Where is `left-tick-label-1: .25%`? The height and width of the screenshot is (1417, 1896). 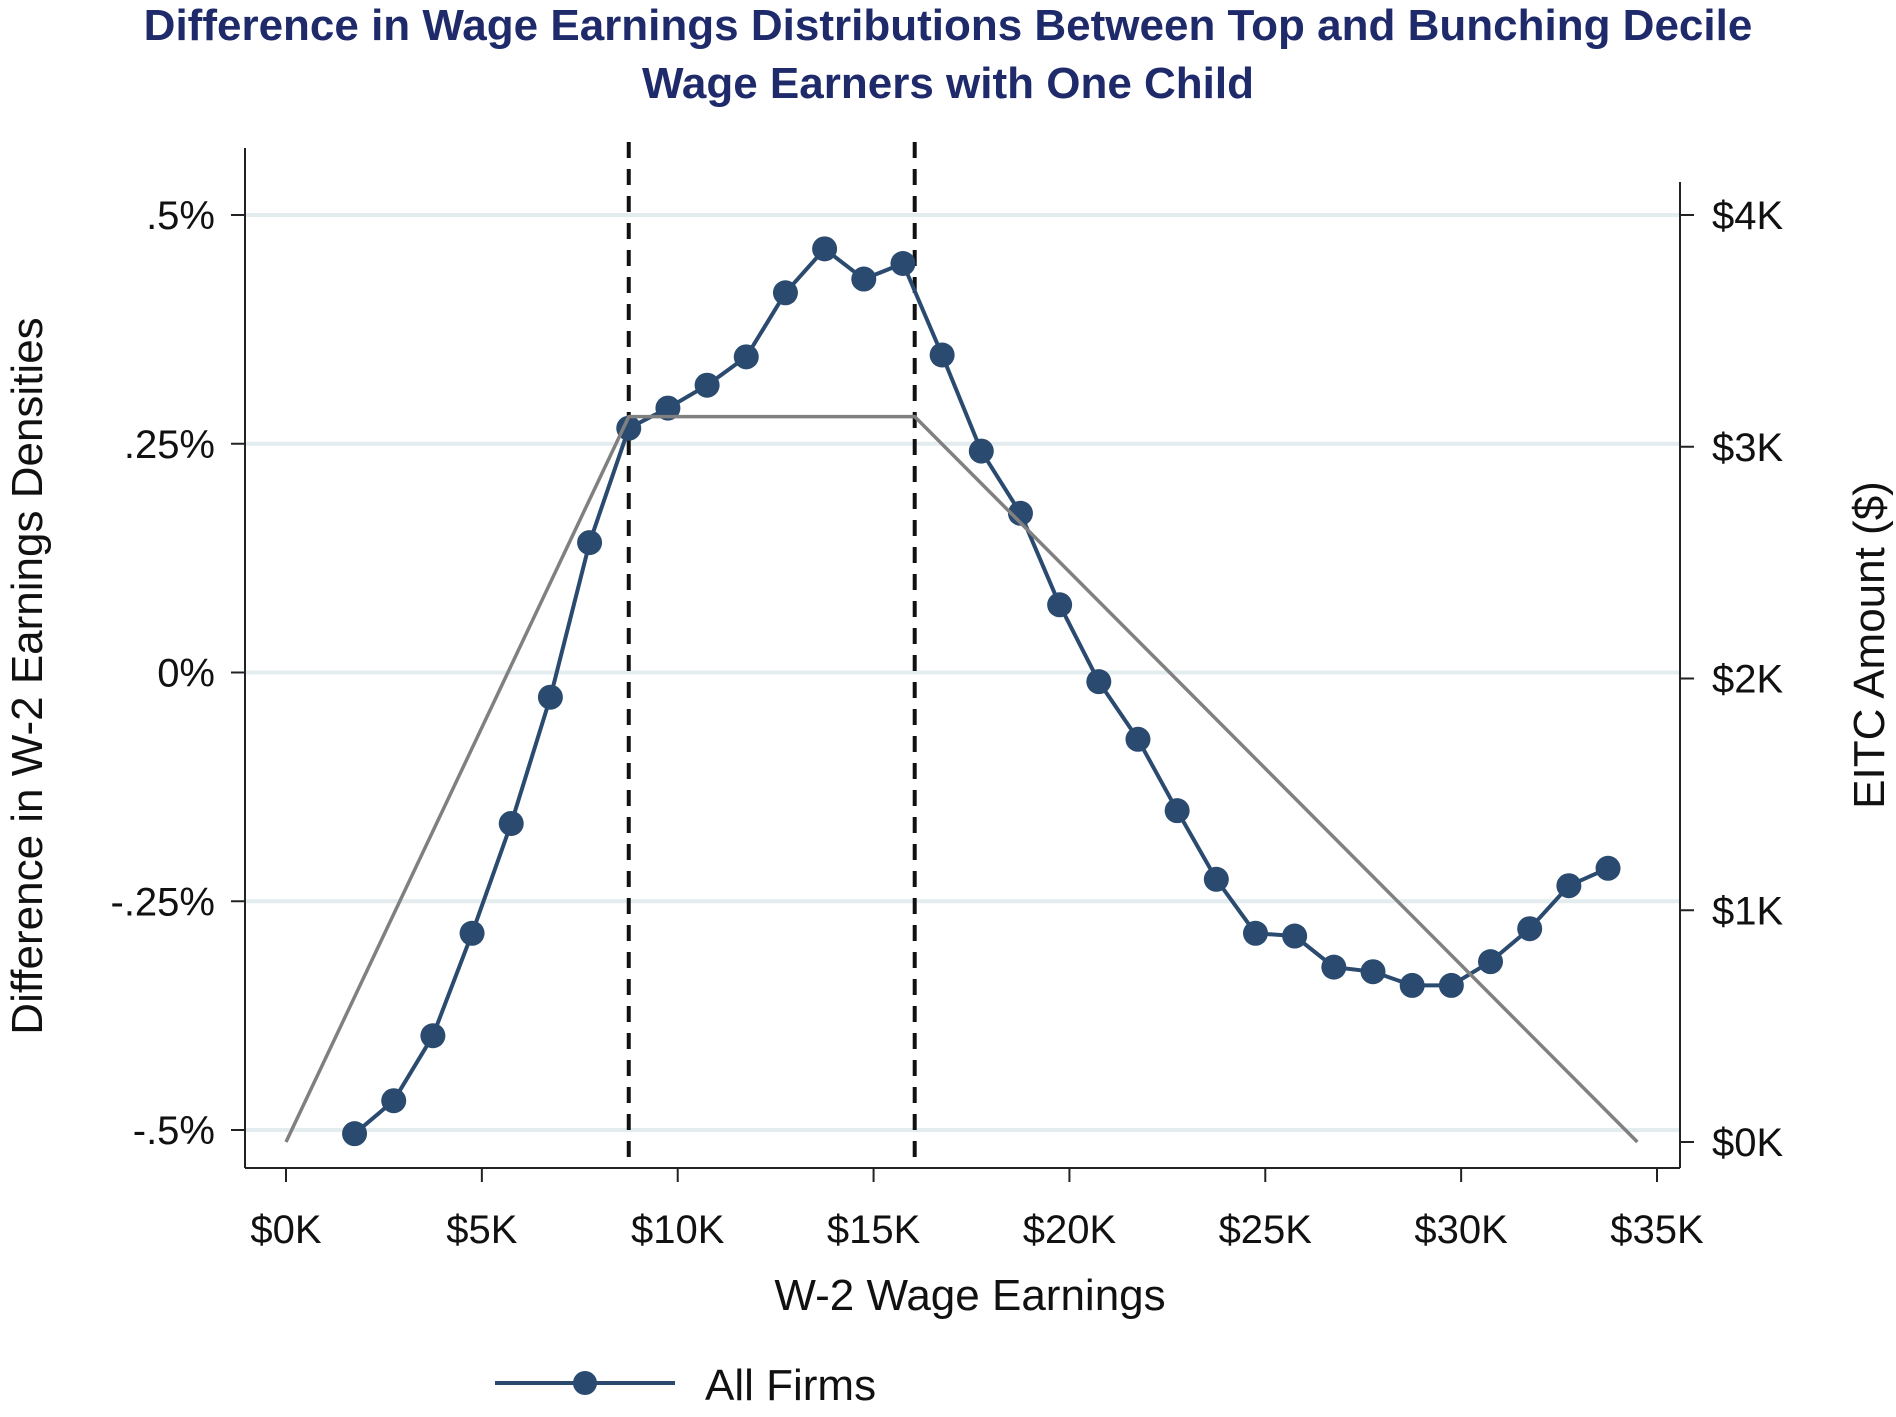 left-tick-label-1: .25% is located at coordinates (169, 445).